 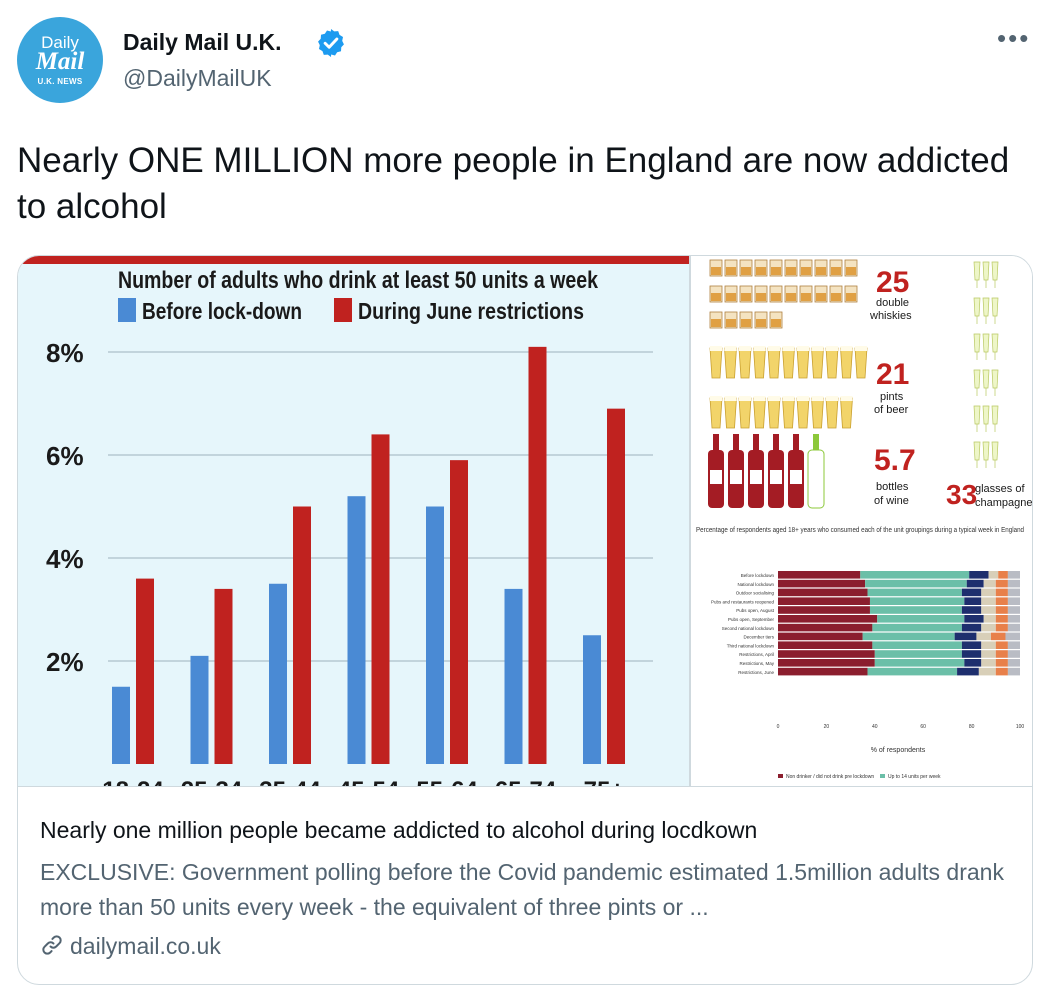 I want to click on avatar: Daily Mail U.K. NEWS, so click(x=60, y=60).